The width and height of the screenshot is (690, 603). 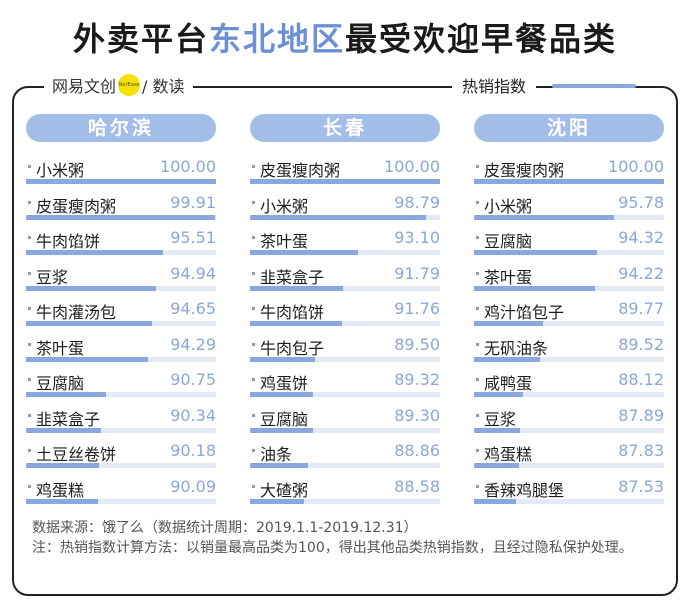 What do you see at coordinates (193, 450) in the screenshot?
I see `value-label: 90.18` at bounding box center [193, 450].